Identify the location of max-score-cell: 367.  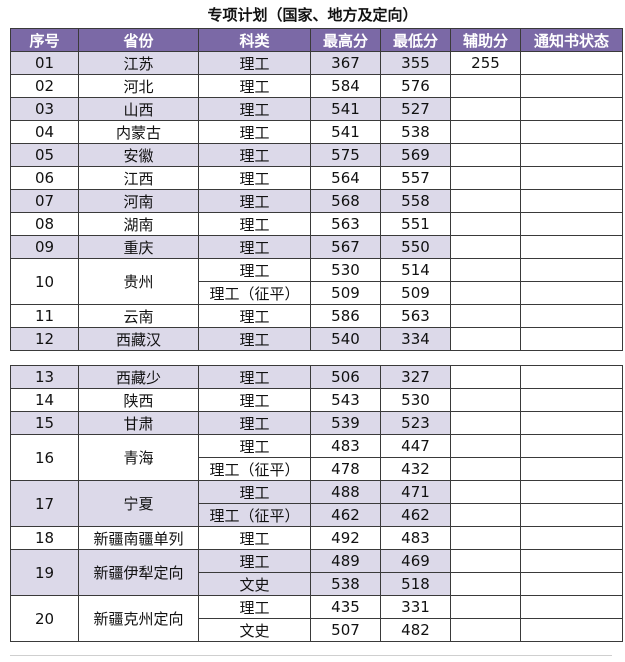
(345, 63).